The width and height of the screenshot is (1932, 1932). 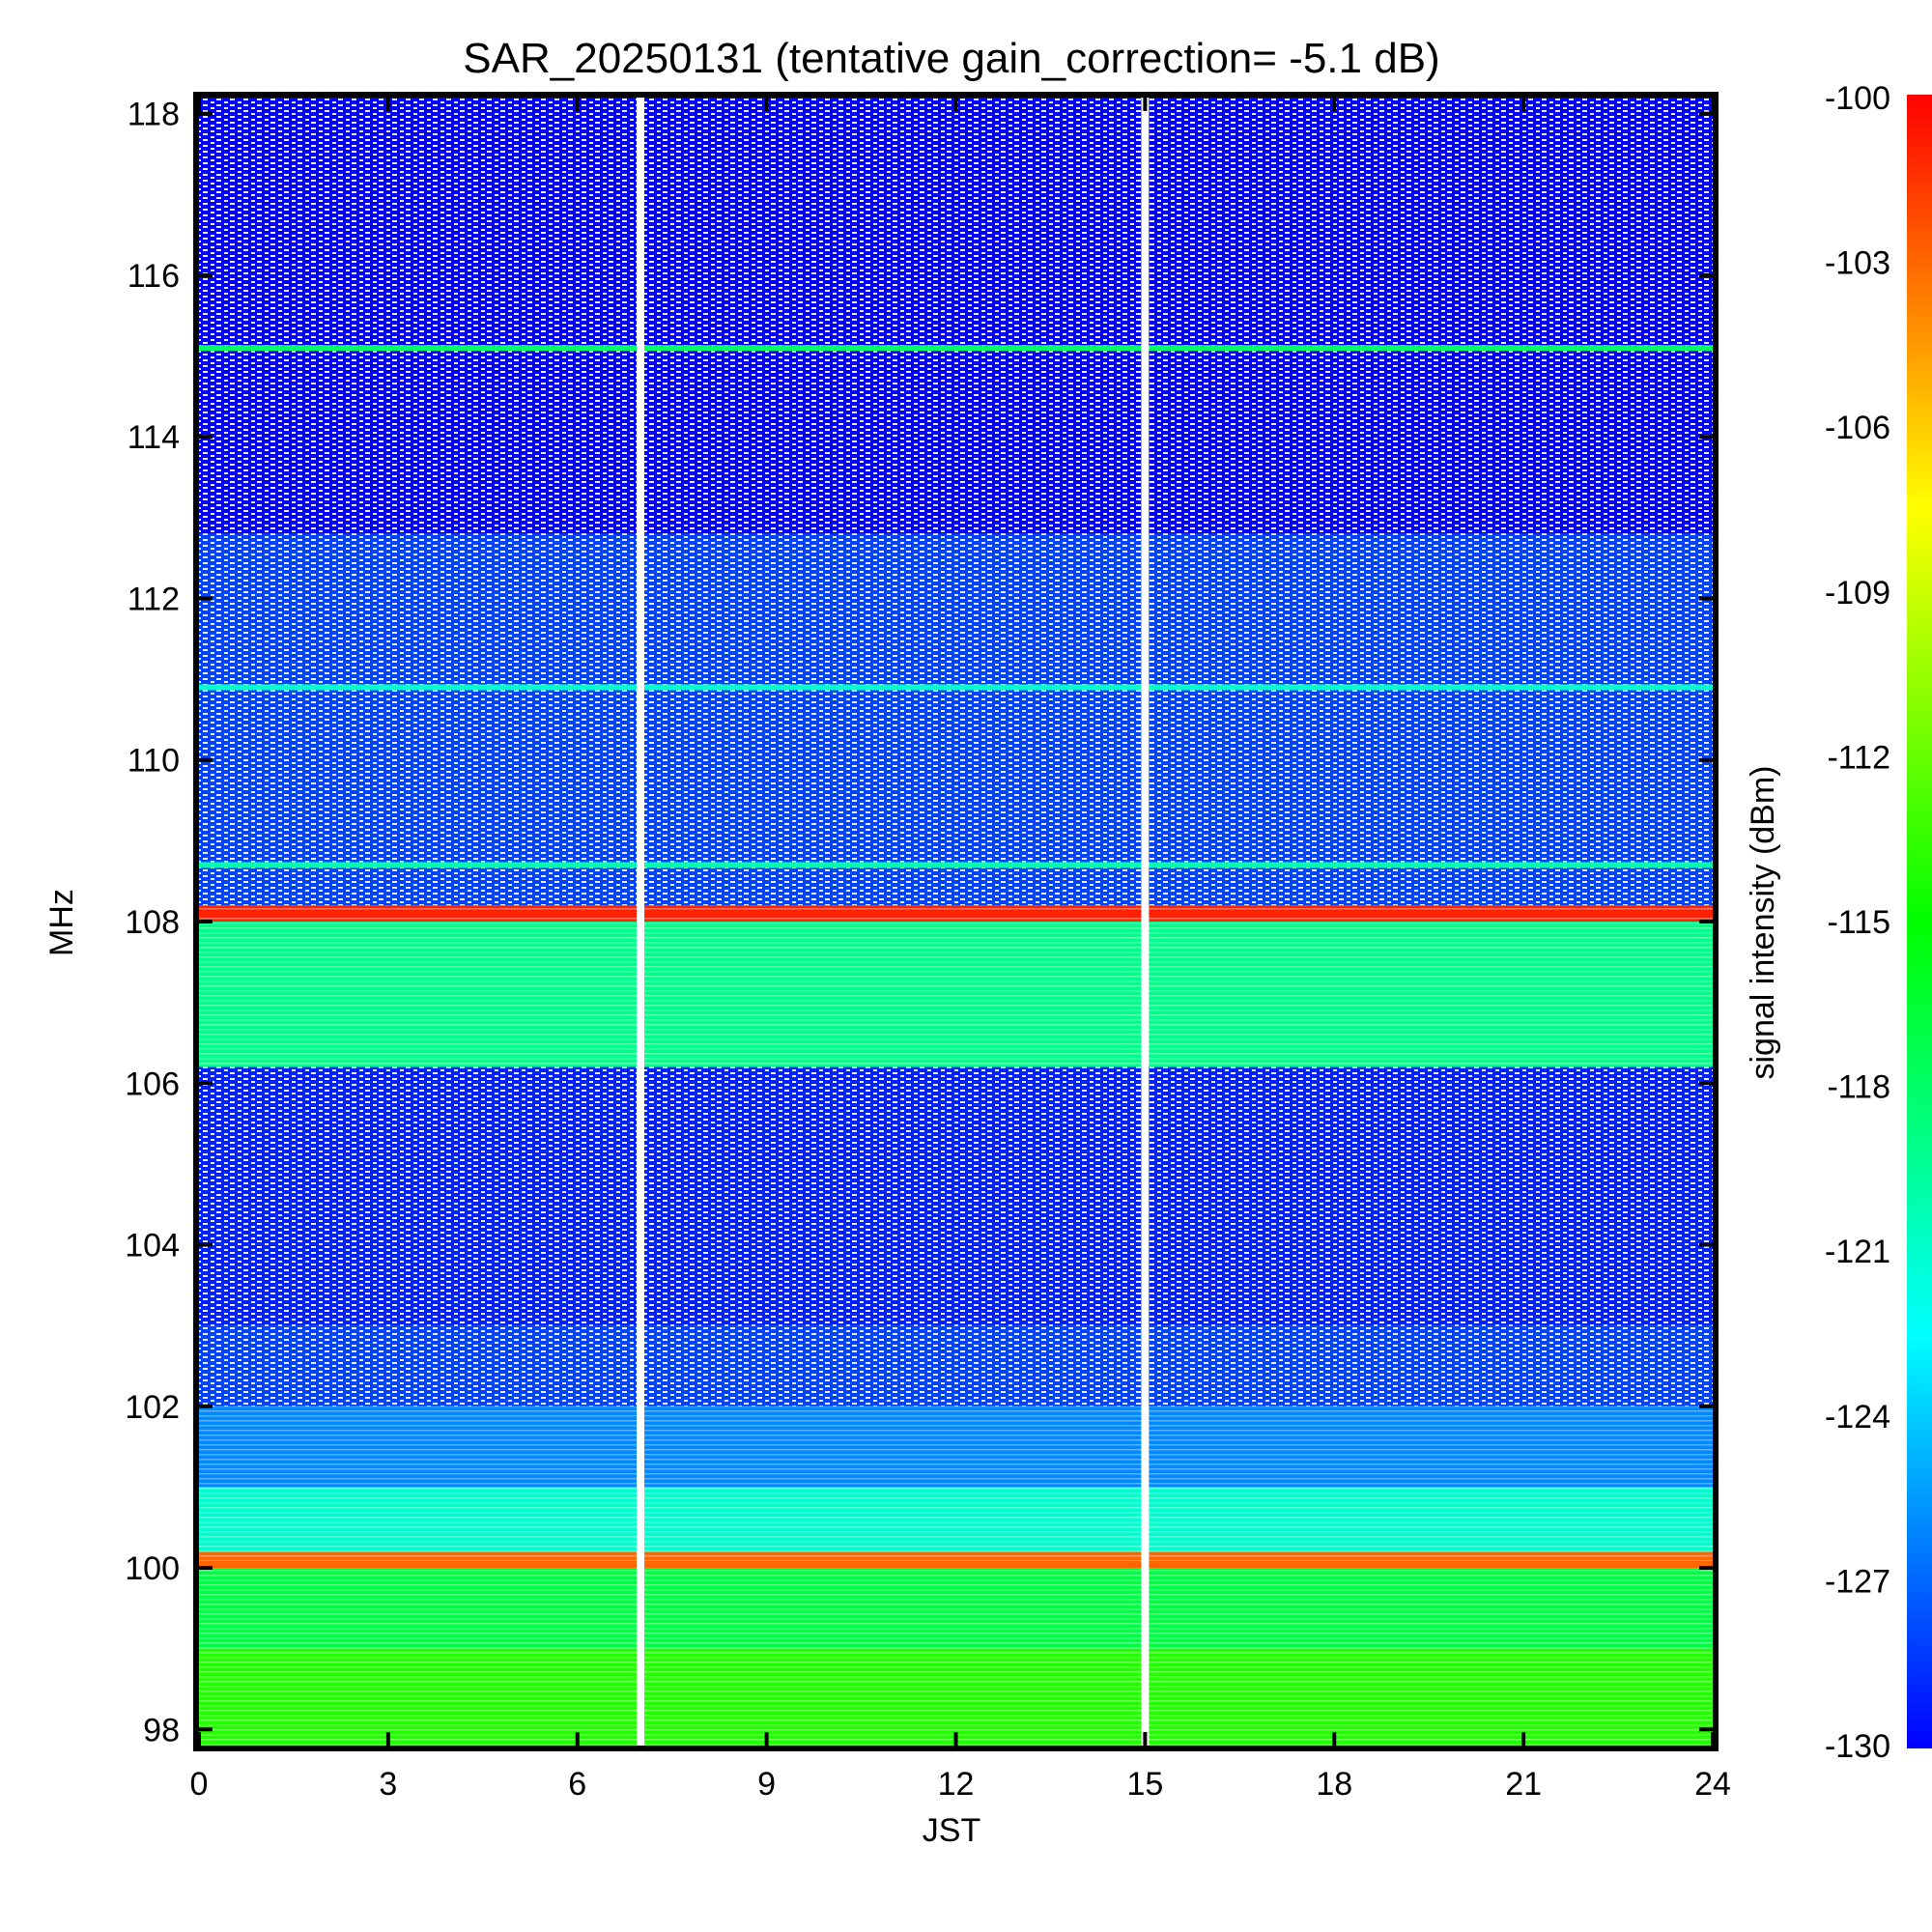 What do you see at coordinates (1857, 593) in the screenshot?
I see `colorbar-tick-label: -109` at bounding box center [1857, 593].